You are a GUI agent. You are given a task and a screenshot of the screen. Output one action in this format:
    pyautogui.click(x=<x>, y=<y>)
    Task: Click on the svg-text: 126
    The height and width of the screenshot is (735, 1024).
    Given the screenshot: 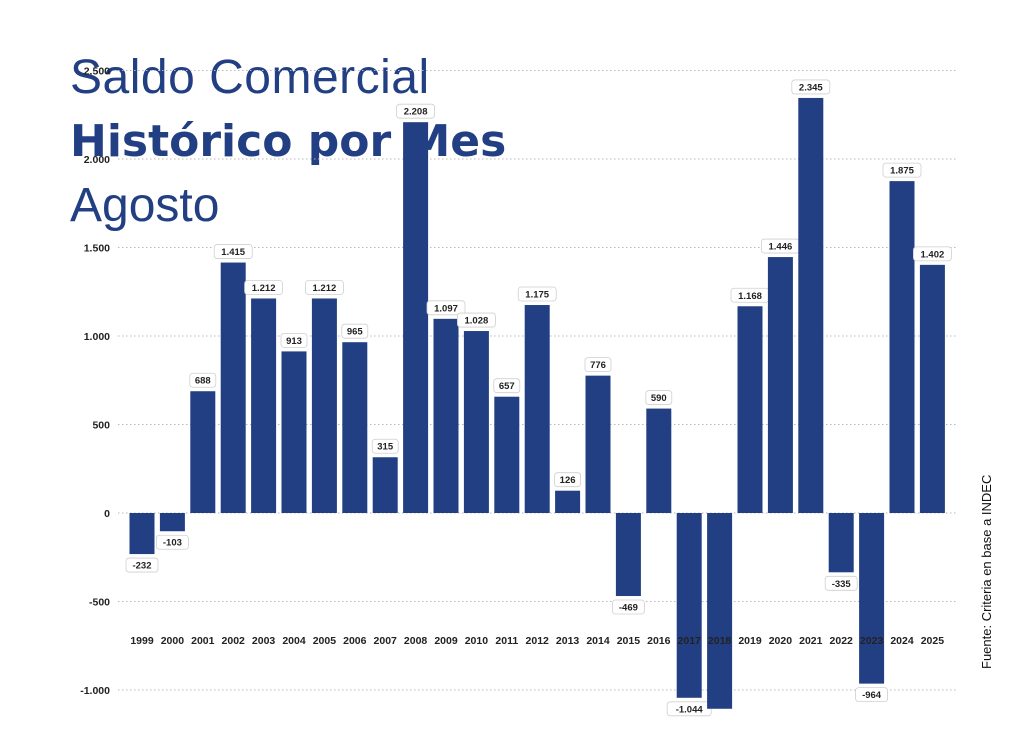 What is the action you would take?
    pyautogui.click(x=568, y=480)
    